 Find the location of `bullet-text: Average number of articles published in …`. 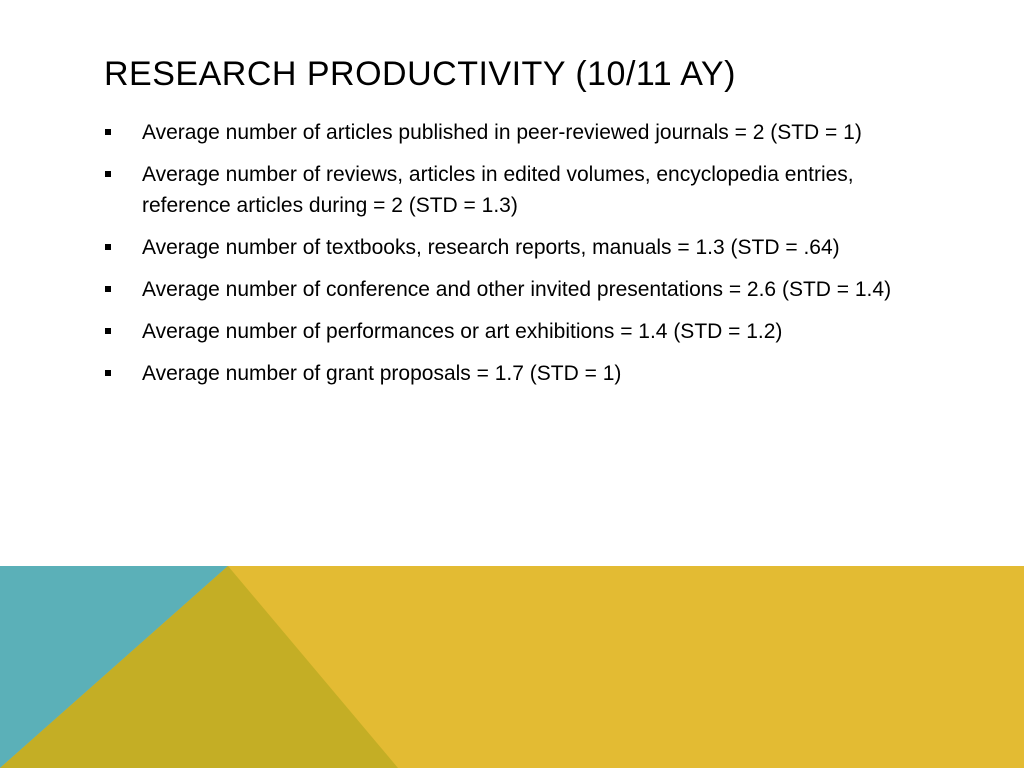

bullet-text: Average number of articles published in … is located at coordinates (502, 132).